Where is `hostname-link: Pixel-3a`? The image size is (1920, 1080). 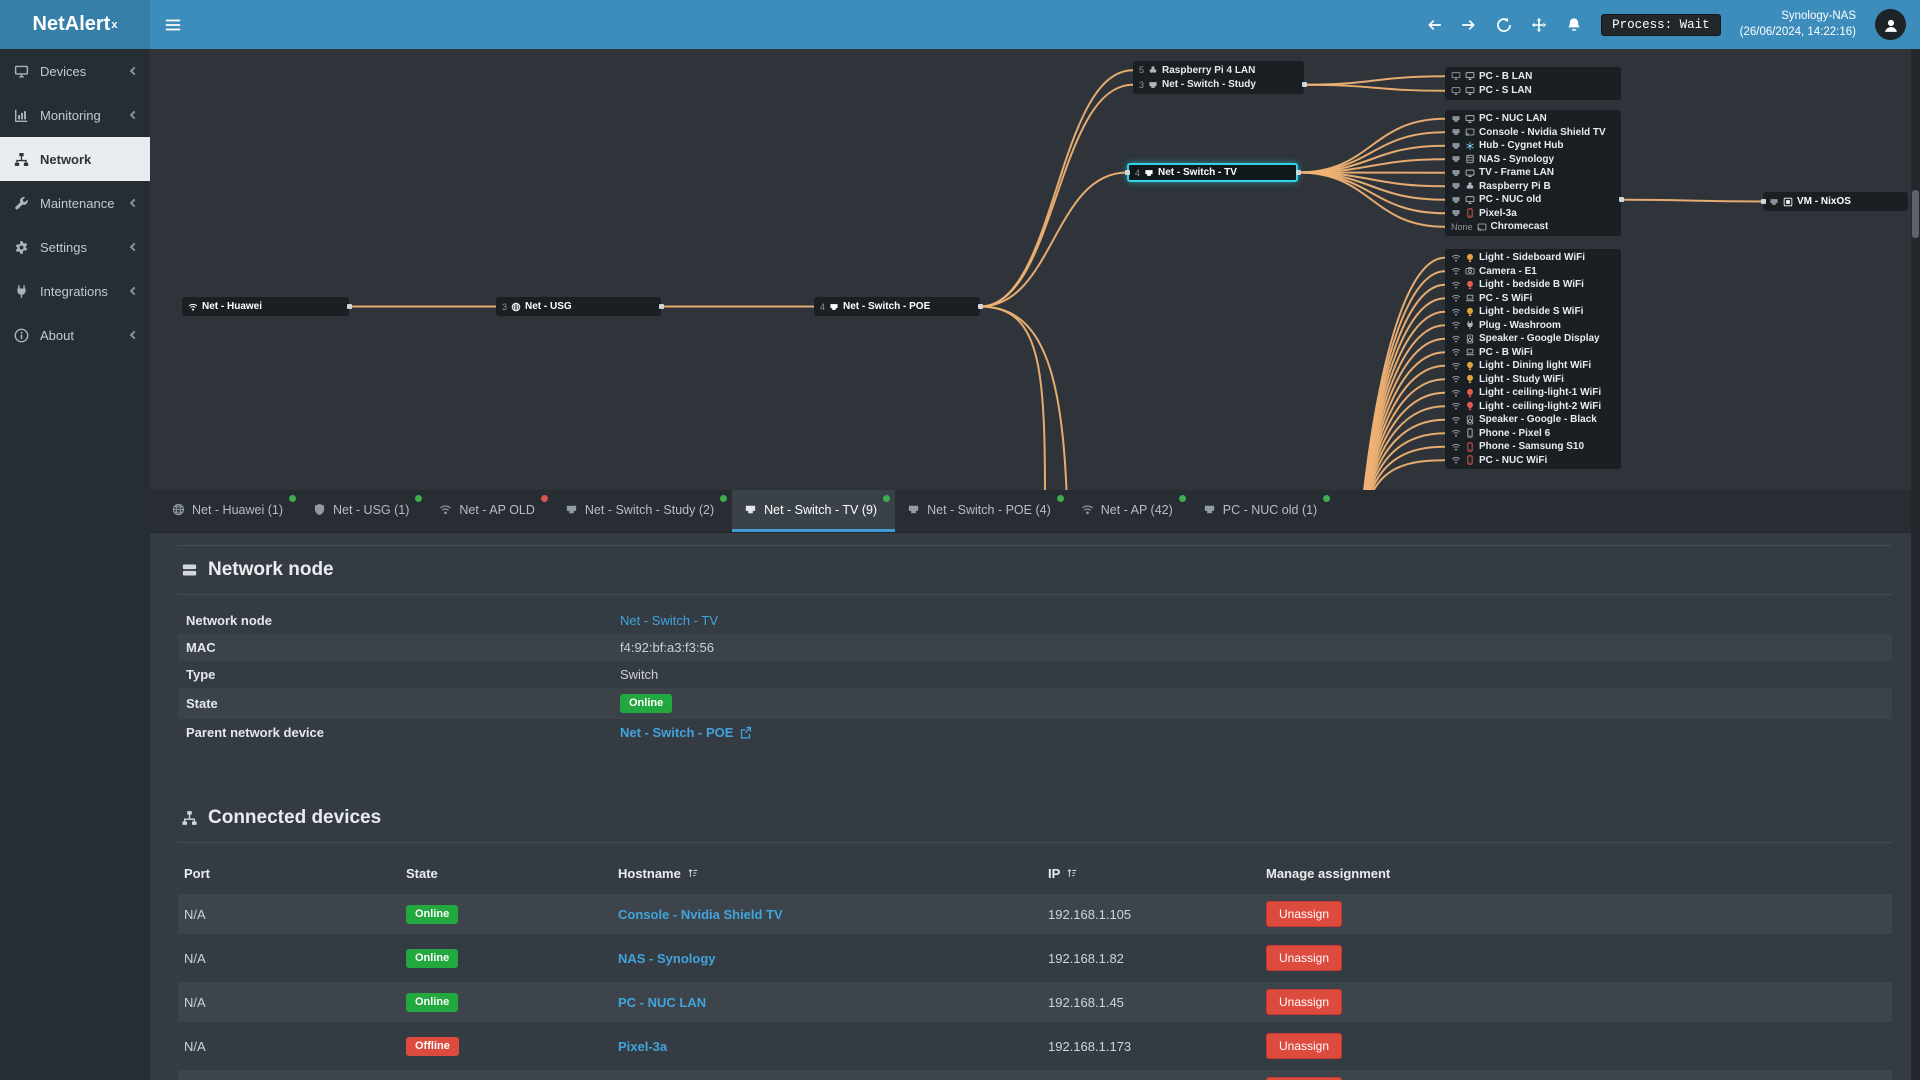
hostname-link: Pixel-3a is located at coordinates (643, 1046).